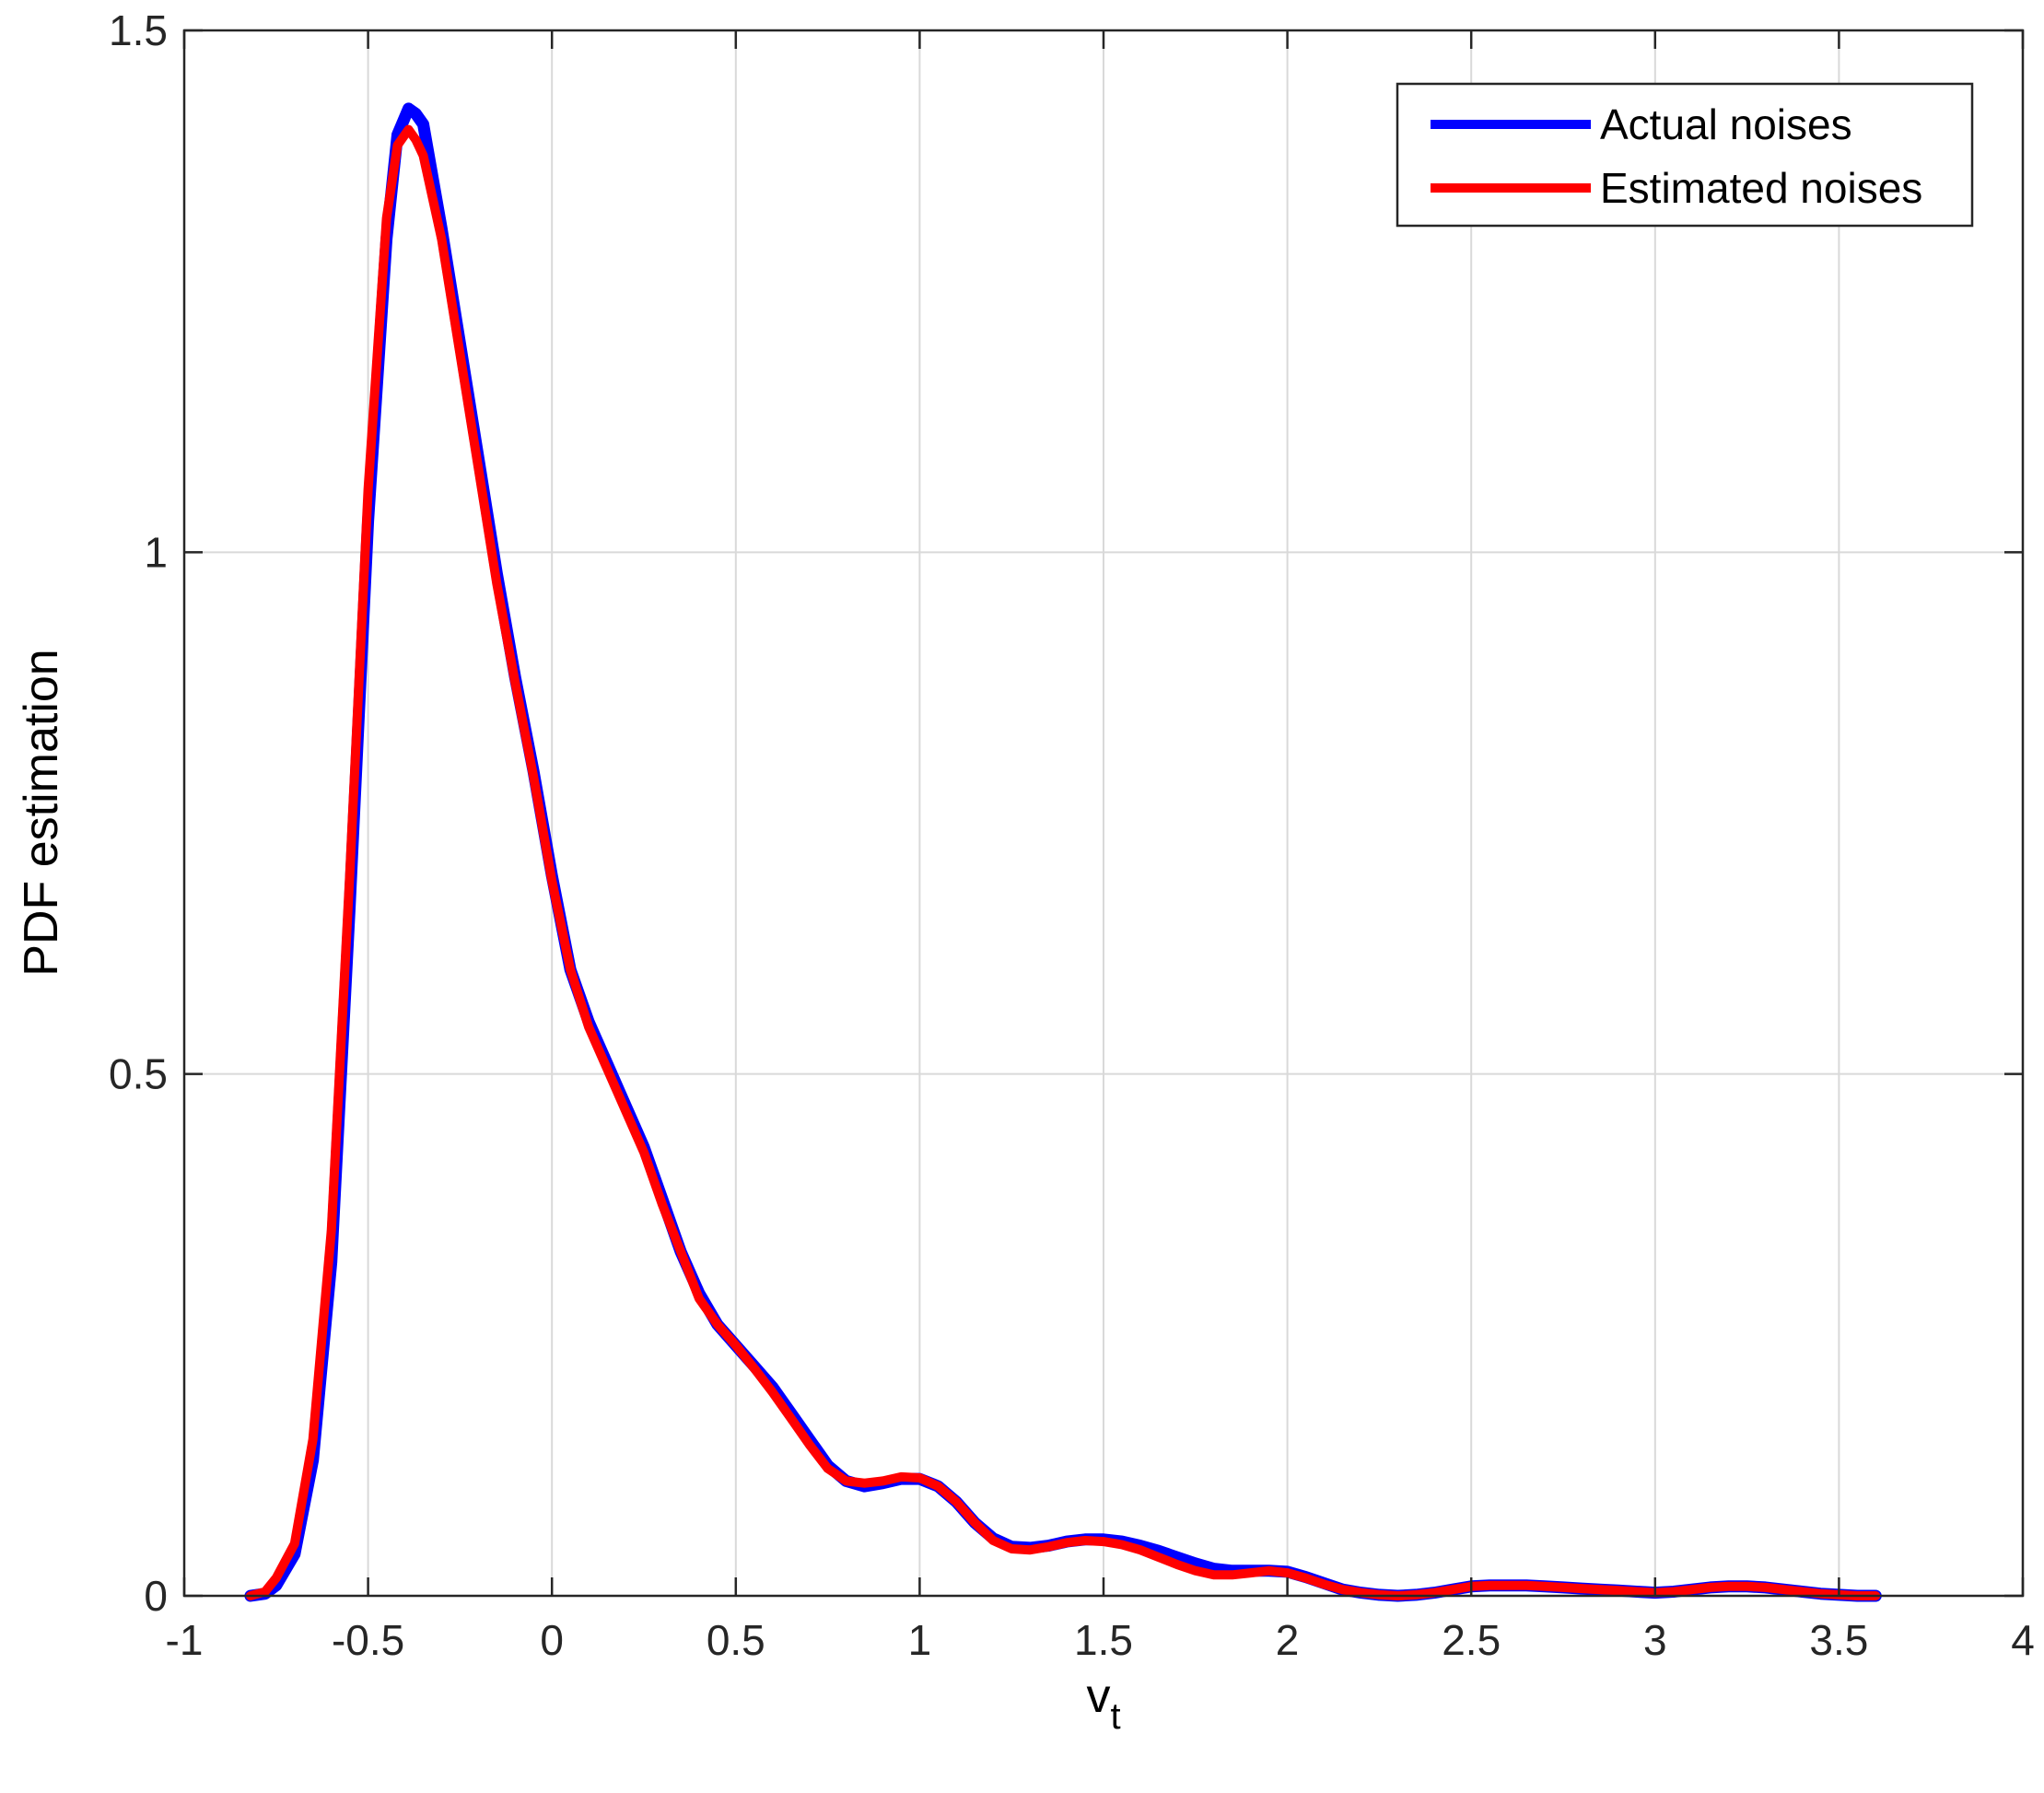  Describe the element at coordinates (1655, 1640) in the screenshot. I see `x-tick-label: 3` at that location.